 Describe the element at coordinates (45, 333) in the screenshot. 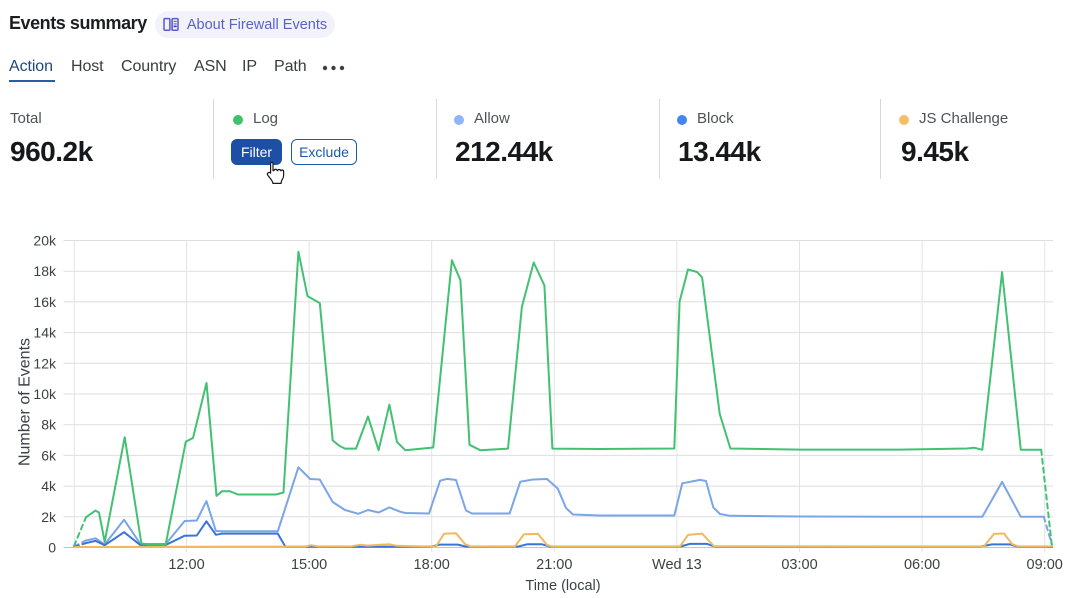

I see `svg-text: 14k` at that location.